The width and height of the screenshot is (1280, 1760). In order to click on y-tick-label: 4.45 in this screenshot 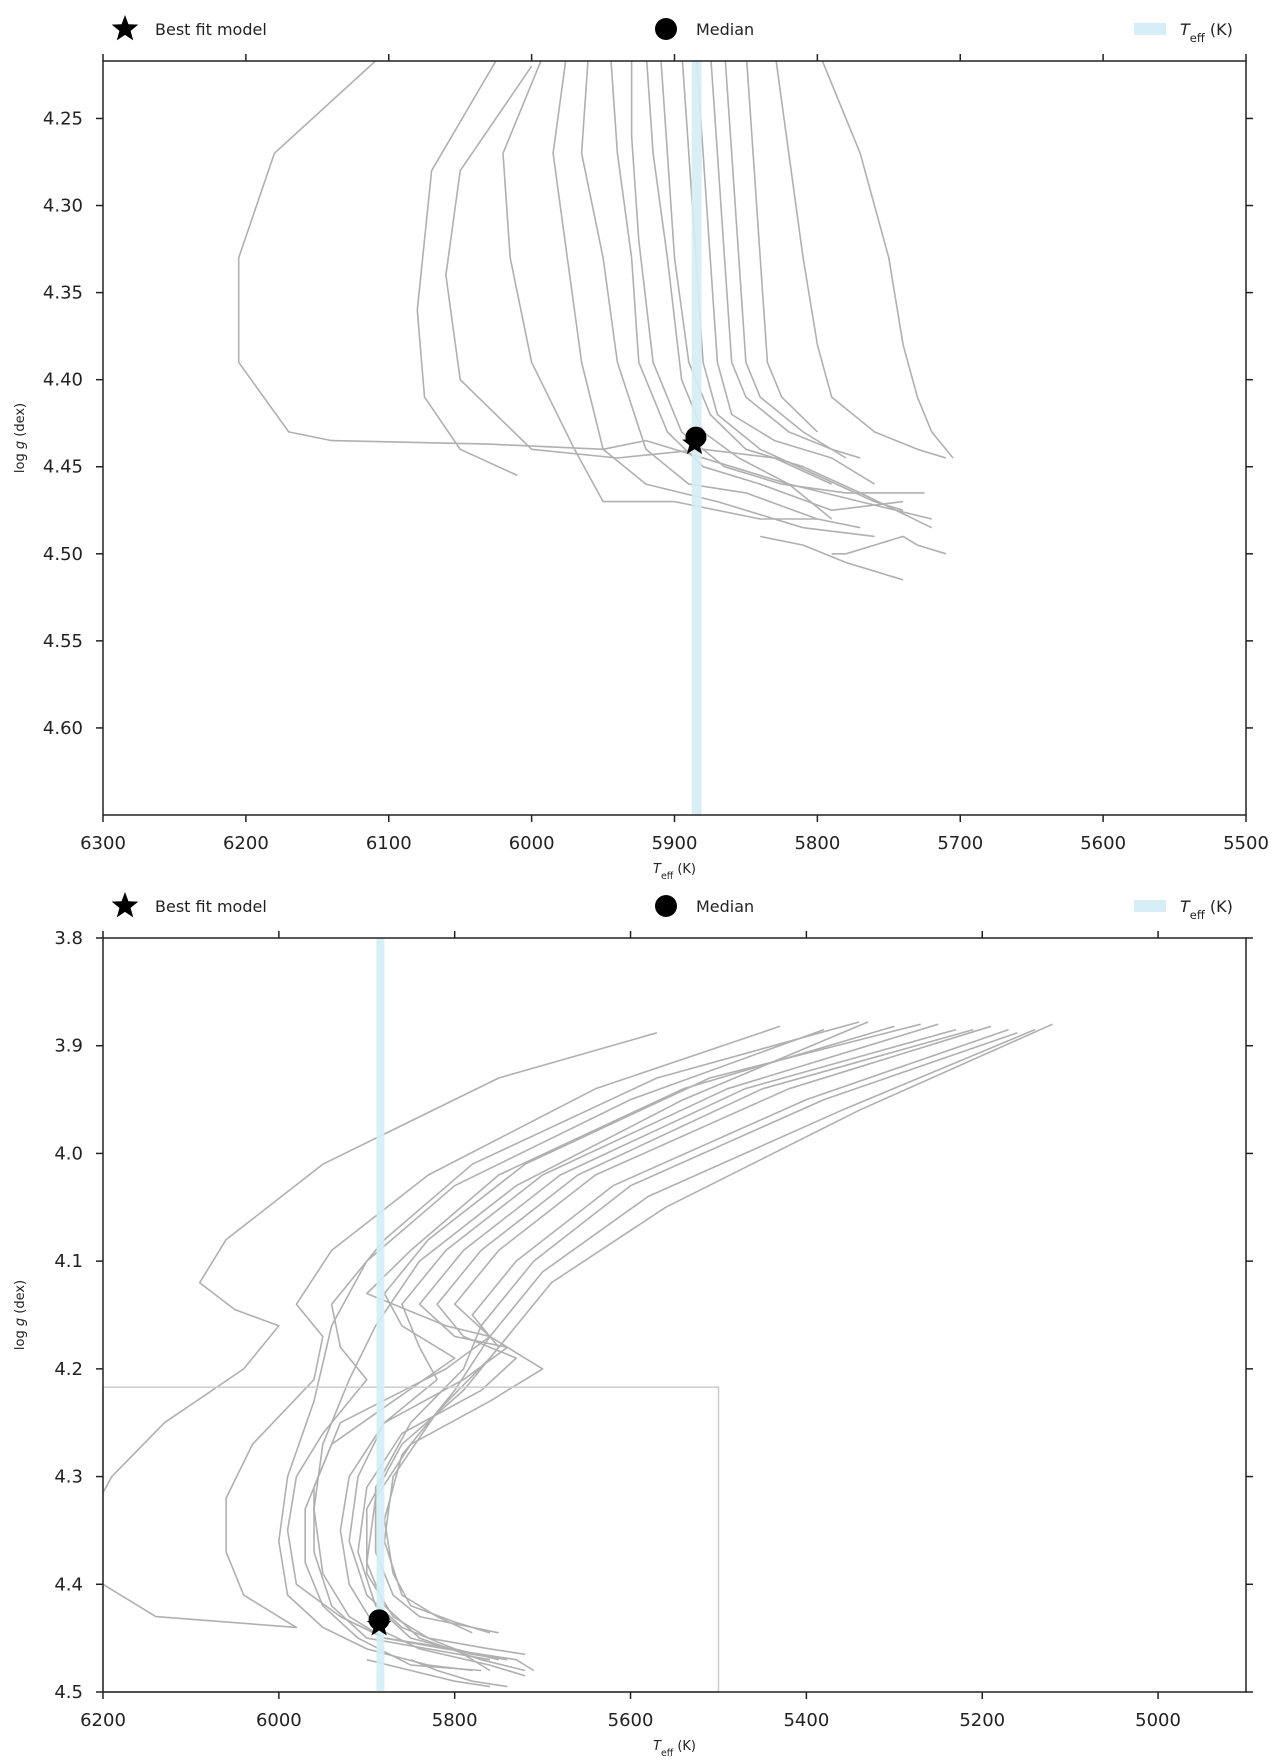, I will do `click(63, 467)`.